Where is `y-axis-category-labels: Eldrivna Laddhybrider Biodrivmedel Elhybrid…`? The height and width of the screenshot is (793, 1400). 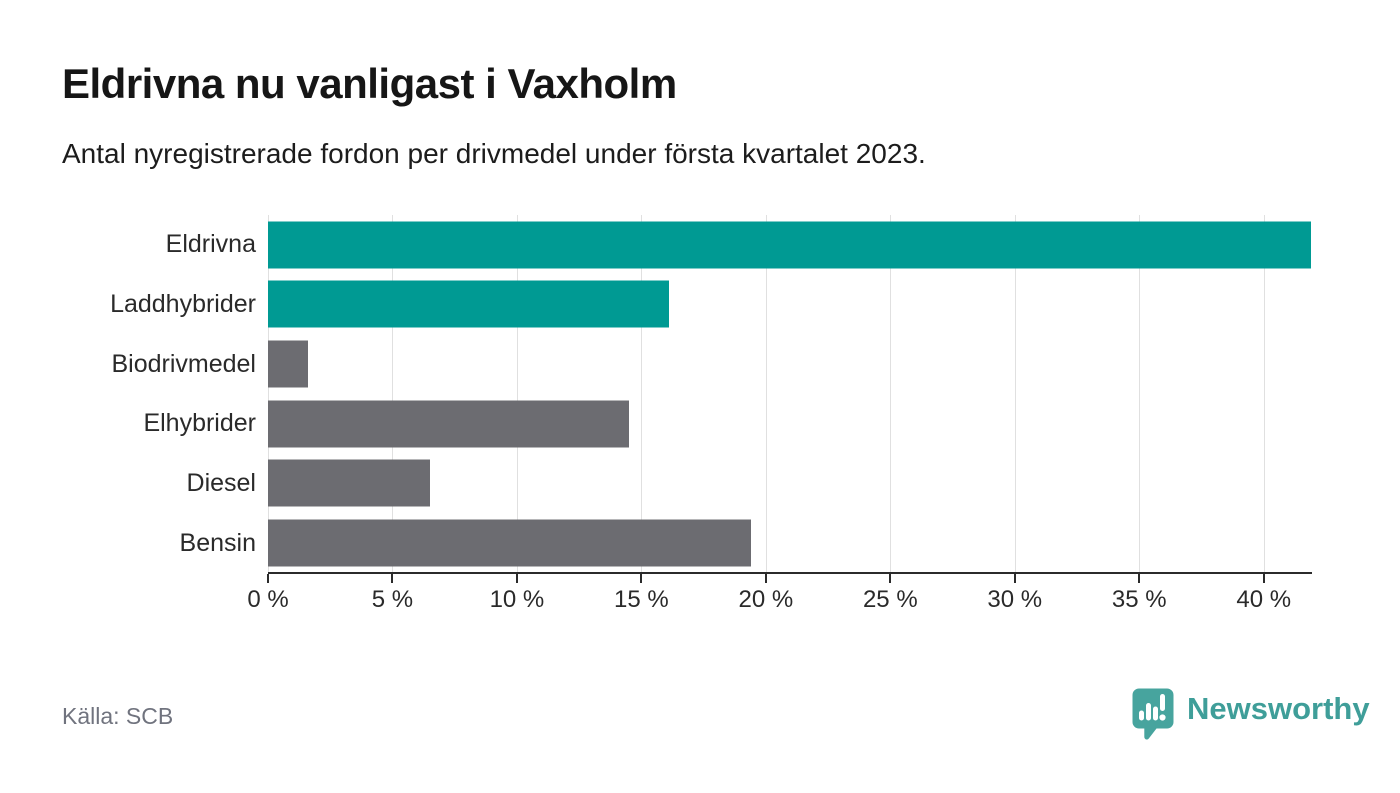 y-axis-category-labels: Eldrivna Laddhybrider Biodrivmedel Elhybrid… is located at coordinates (128, 394).